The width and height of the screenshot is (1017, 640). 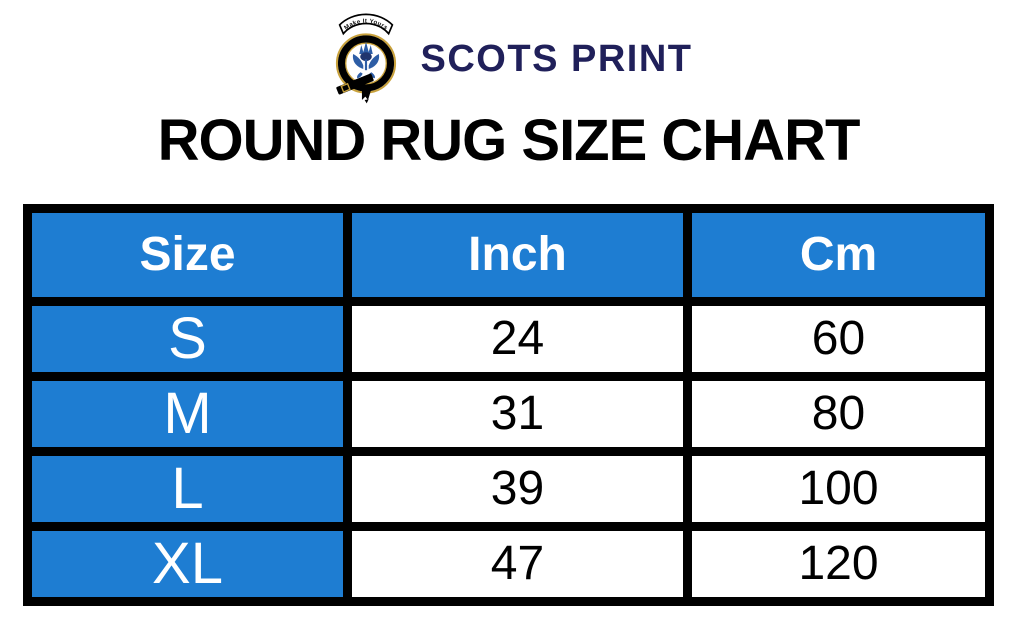 I want to click on column-header-inch: Inch, so click(x=517, y=255).